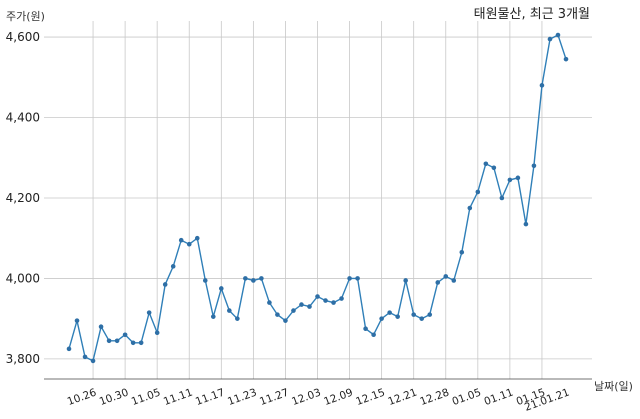 Image resolution: width=640 pixels, height=419 pixels. Describe the element at coordinates (338, 398) in the screenshot. I see `x-tick-label: 12.09` at that location.